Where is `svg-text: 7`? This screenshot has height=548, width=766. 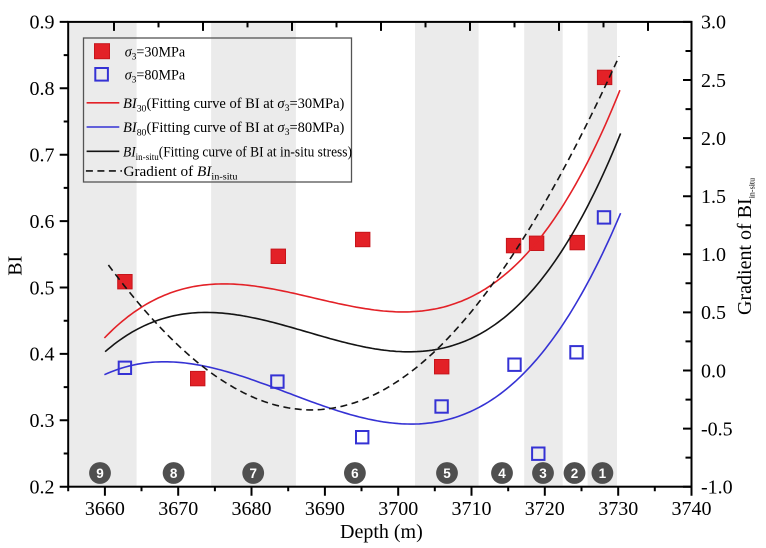
svg-text: 7 is located at coordinates (253, 473).